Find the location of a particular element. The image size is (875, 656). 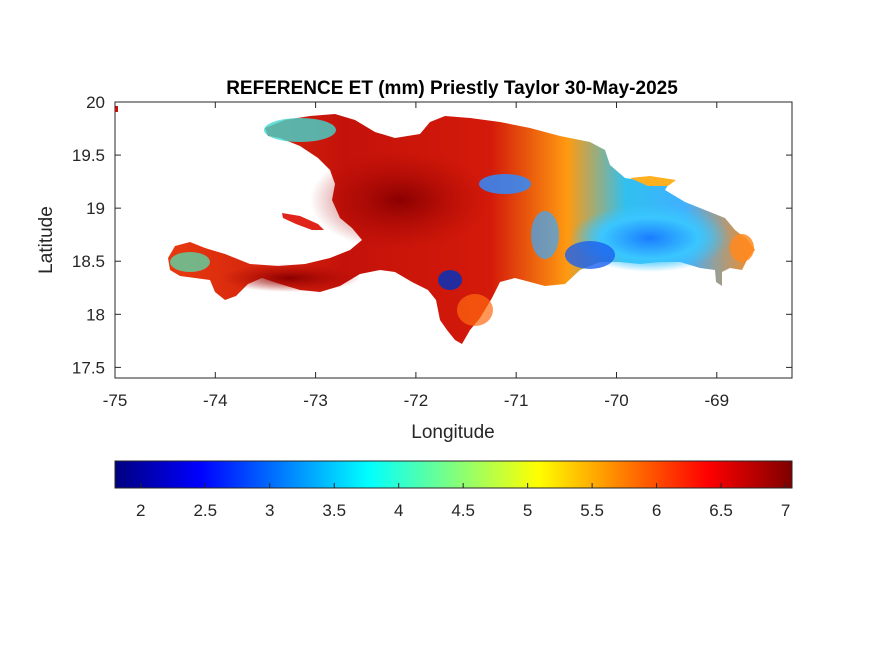

y-tick-label: 17.5 is located at coordinates (88, 367).